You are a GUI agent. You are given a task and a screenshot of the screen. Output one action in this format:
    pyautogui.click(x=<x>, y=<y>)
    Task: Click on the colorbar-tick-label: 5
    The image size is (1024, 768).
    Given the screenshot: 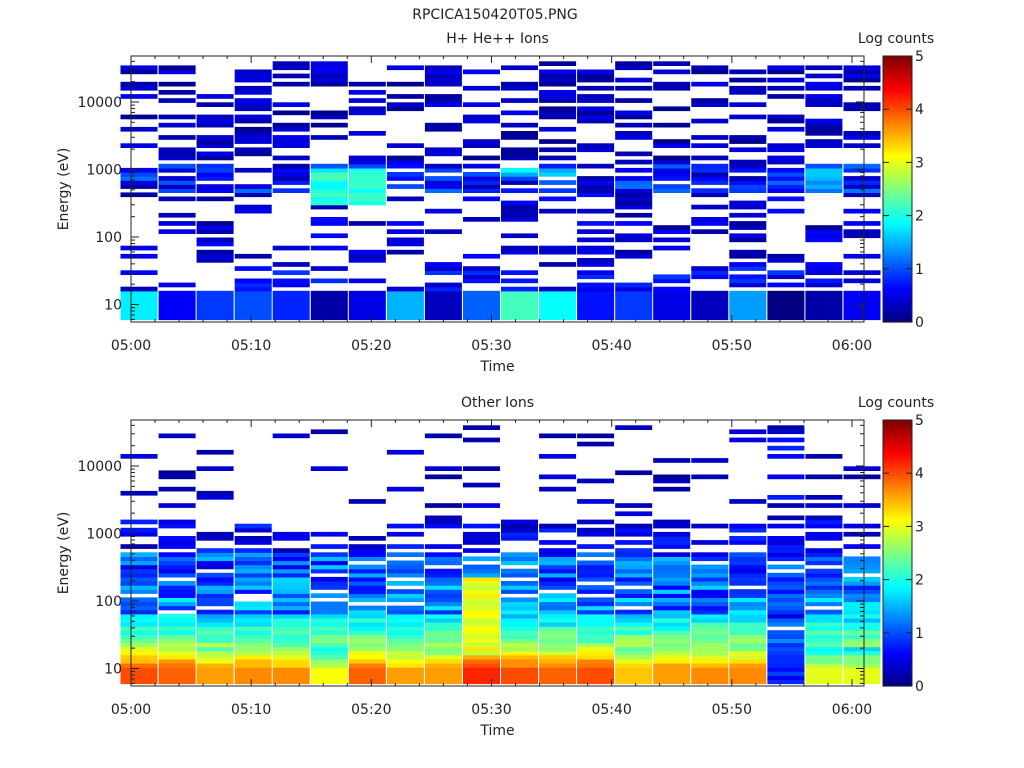 What is the action you would take?
    pyautogui.click(x=919, y=57)
    